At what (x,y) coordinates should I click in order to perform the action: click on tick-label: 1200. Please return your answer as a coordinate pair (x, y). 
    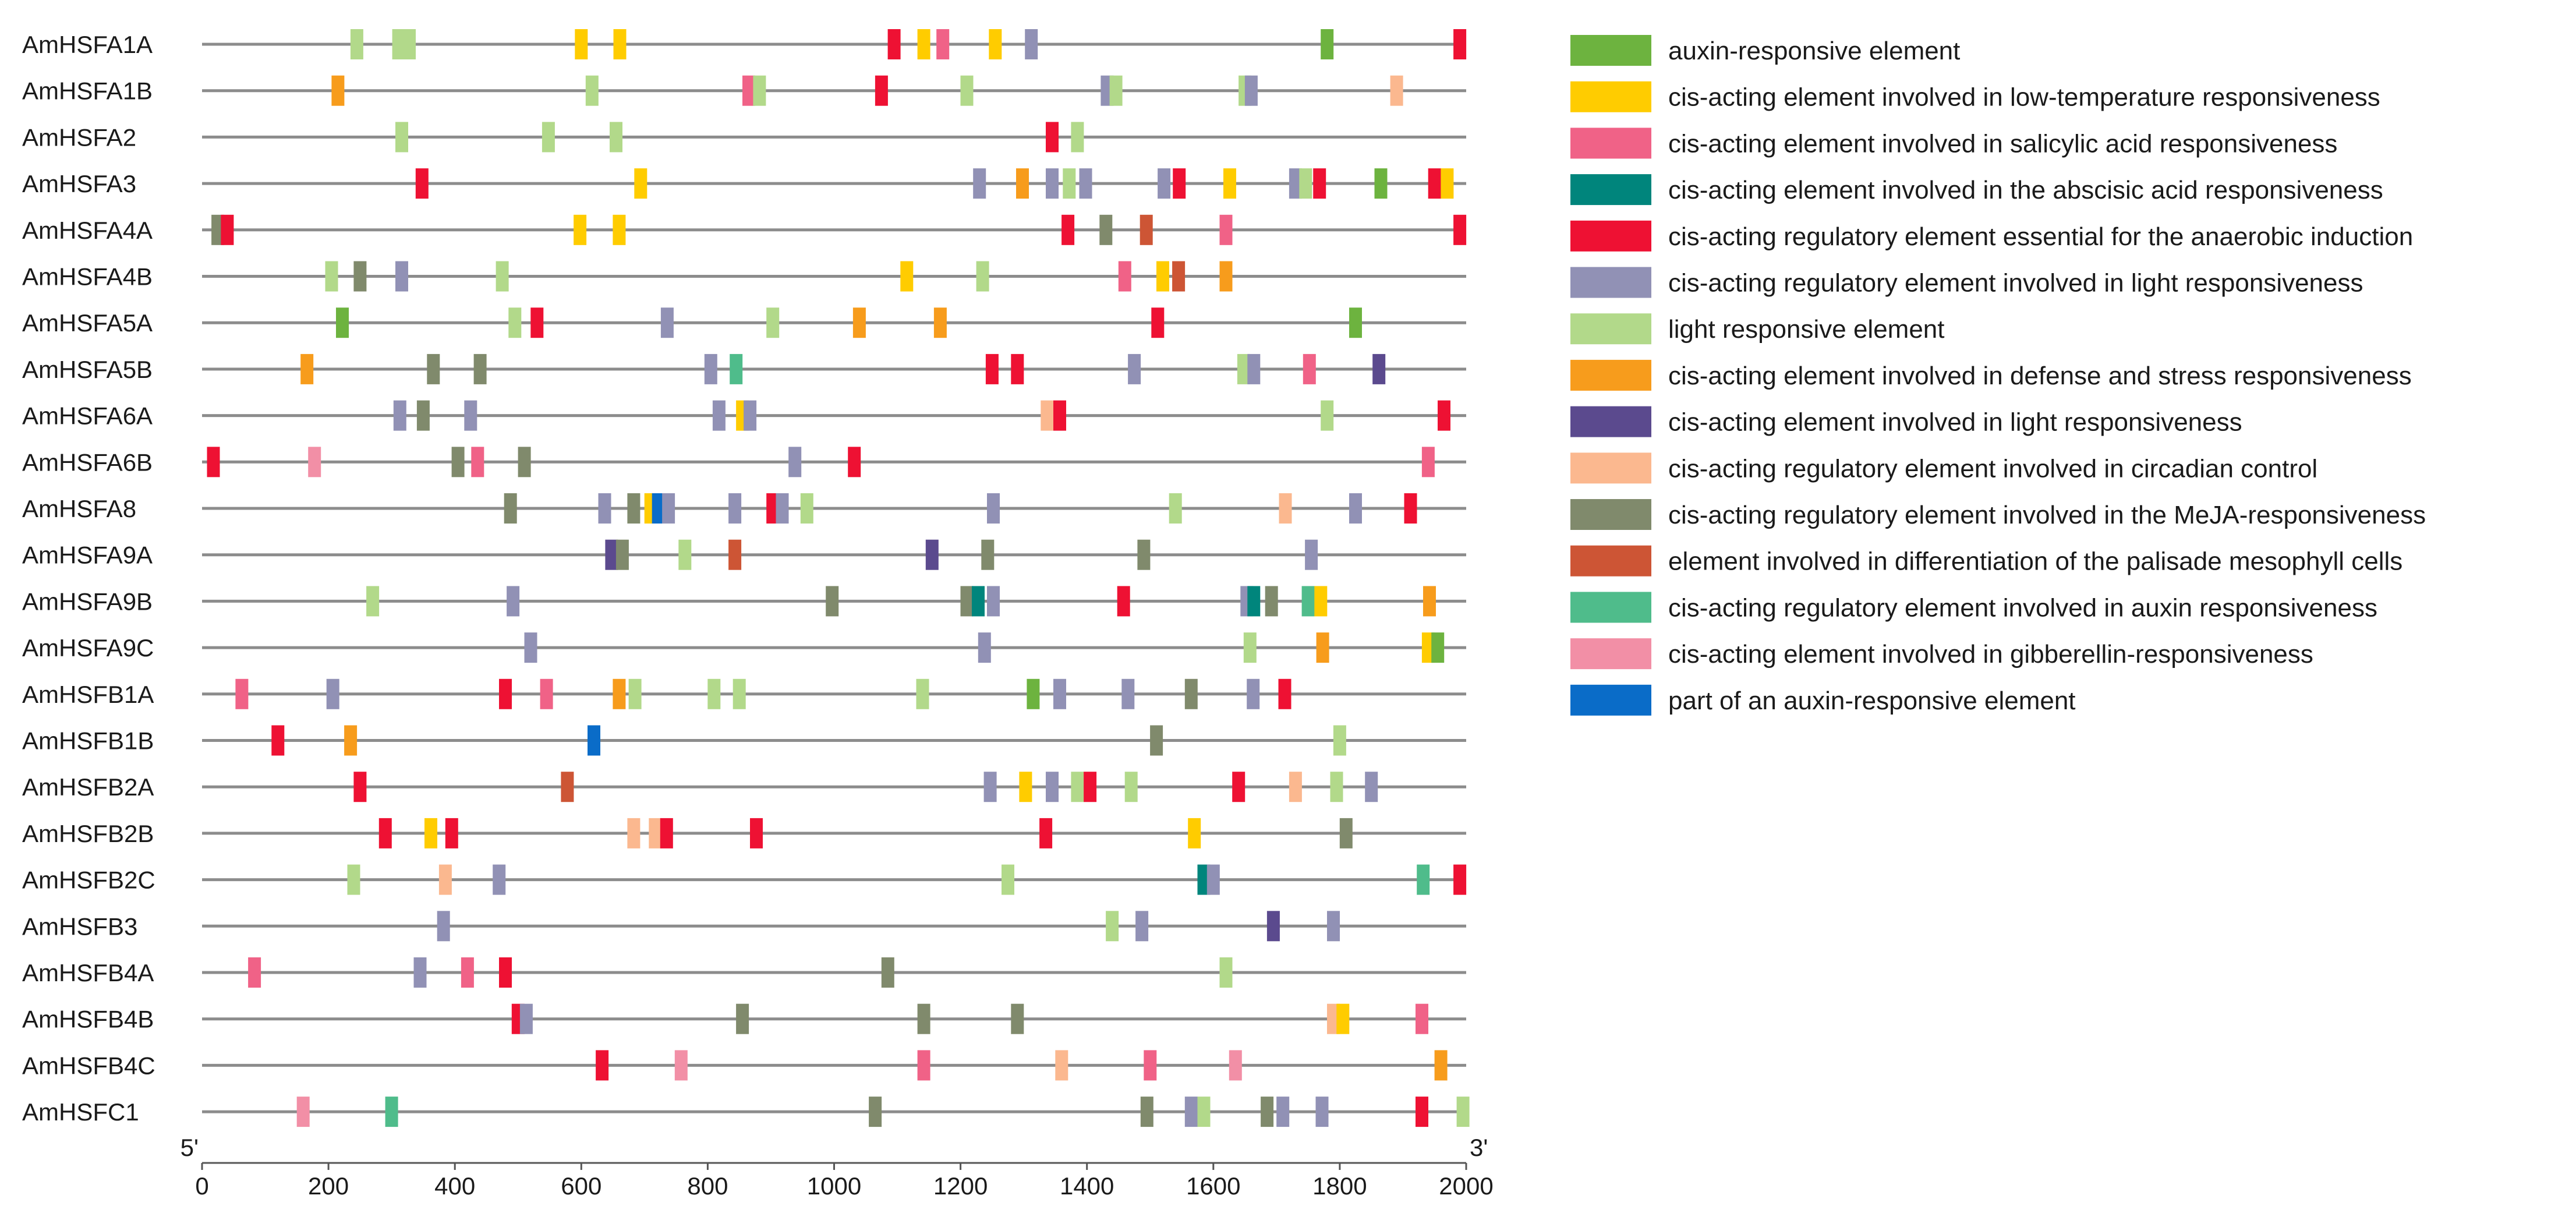
    Looking at the image, I should click on (960, 1186).